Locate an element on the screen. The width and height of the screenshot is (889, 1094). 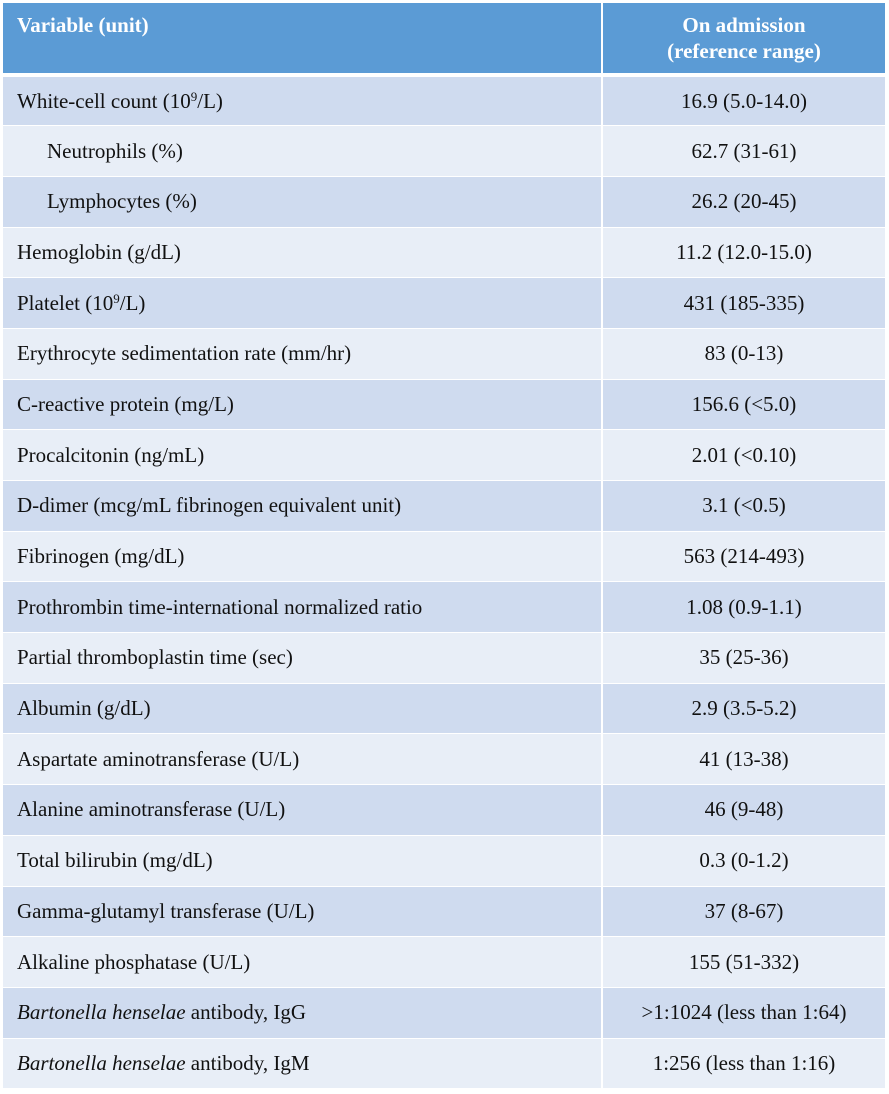
table-row: White-cell count (109/L) 16.9 (5.0-14.0) is located at coordinates (444, 100).